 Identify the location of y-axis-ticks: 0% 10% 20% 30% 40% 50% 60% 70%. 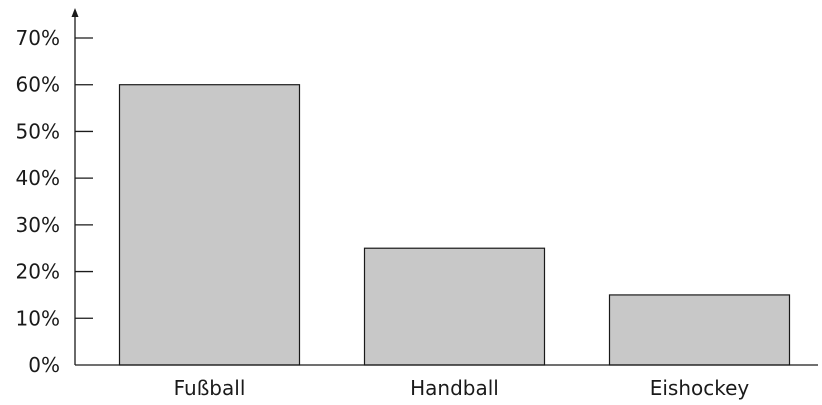
(54, 201).